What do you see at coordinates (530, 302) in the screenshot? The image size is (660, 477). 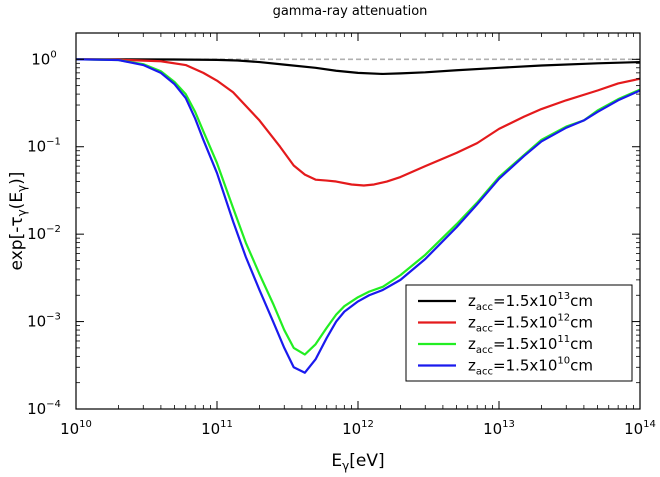 I see `legend-label-1: zacc=1.5x1013cm` at bounding box center [530, 302].